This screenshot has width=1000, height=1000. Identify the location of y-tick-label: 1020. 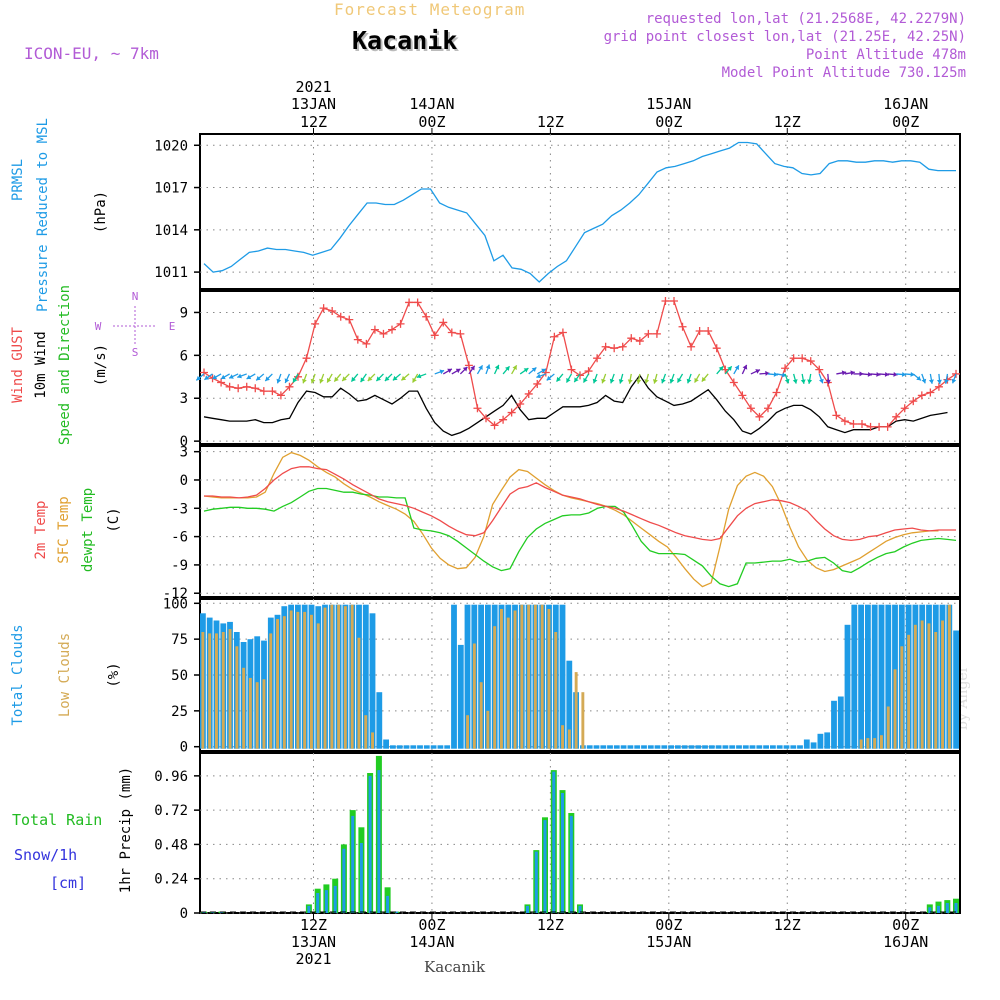
(171, 146).